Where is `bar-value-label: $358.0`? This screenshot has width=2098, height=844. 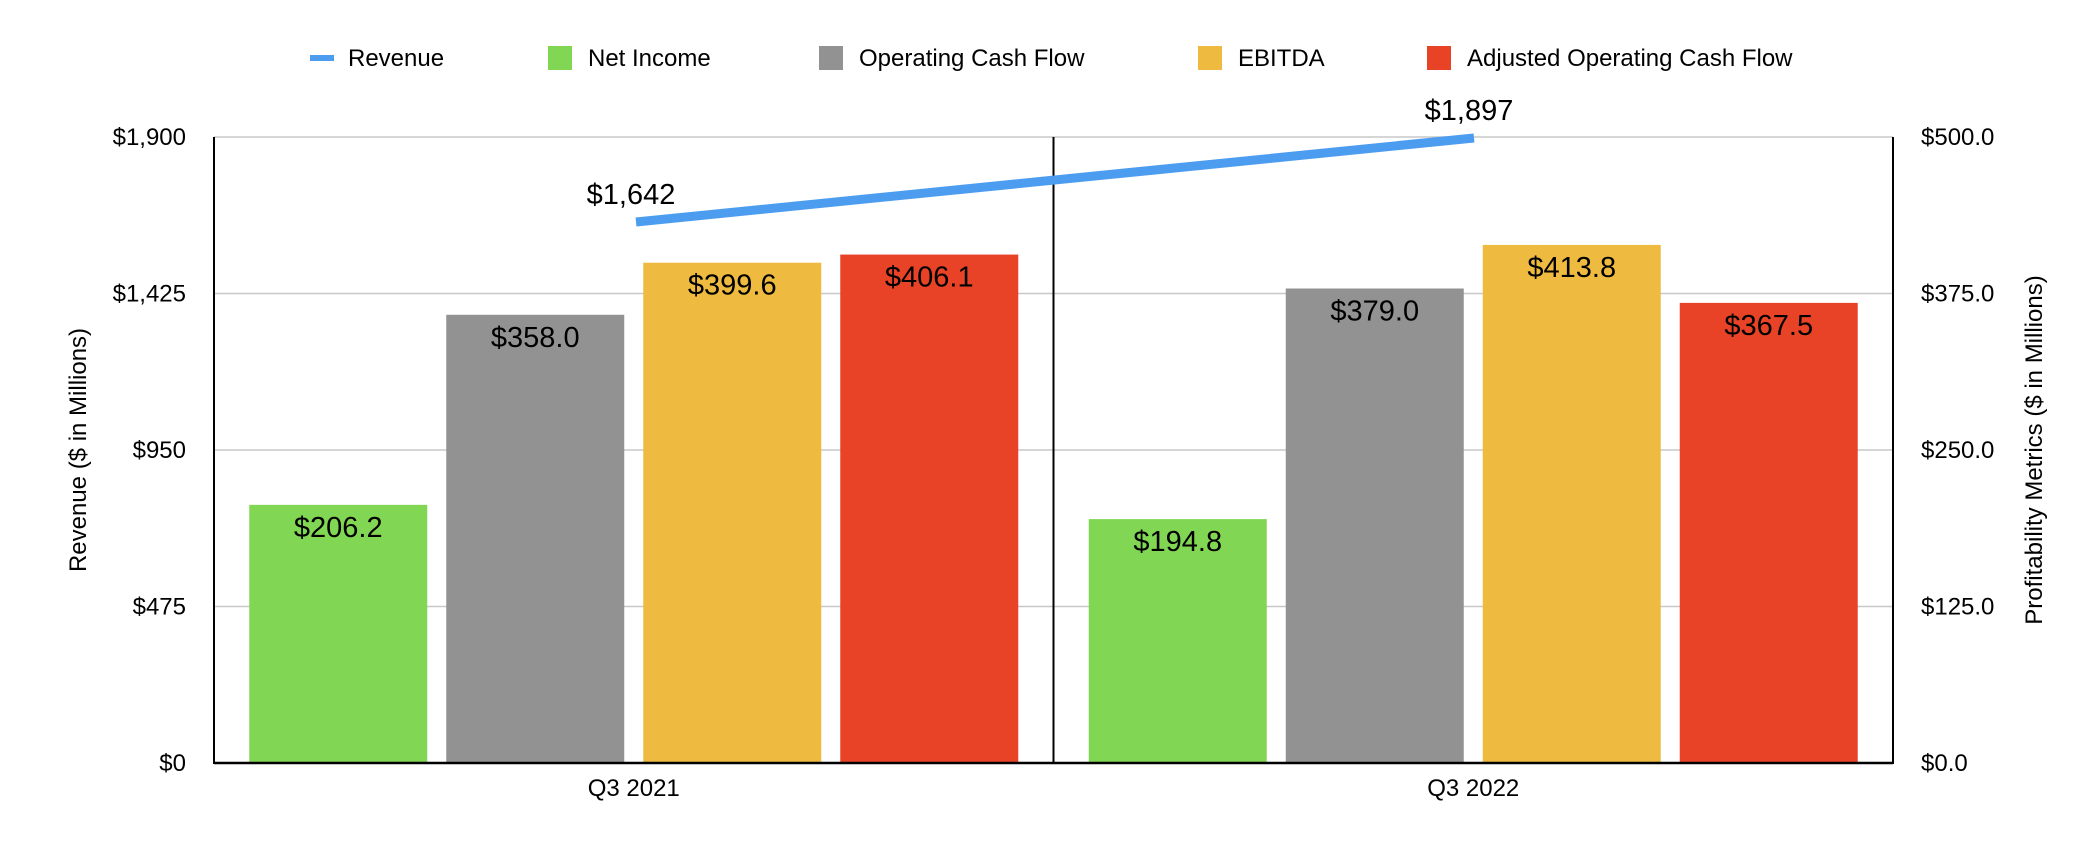
bar-value-label: $358.0 is located at coordinates (535, 338).